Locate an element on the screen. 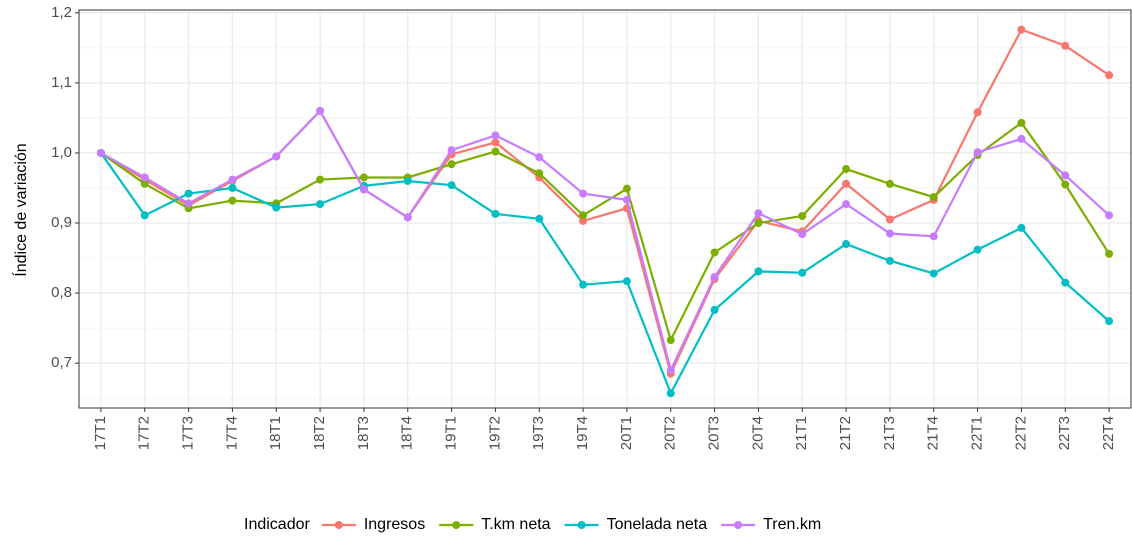 The image size is (1132, 542). x-tick-label: 22T1 is located at coordinates (977, 433).